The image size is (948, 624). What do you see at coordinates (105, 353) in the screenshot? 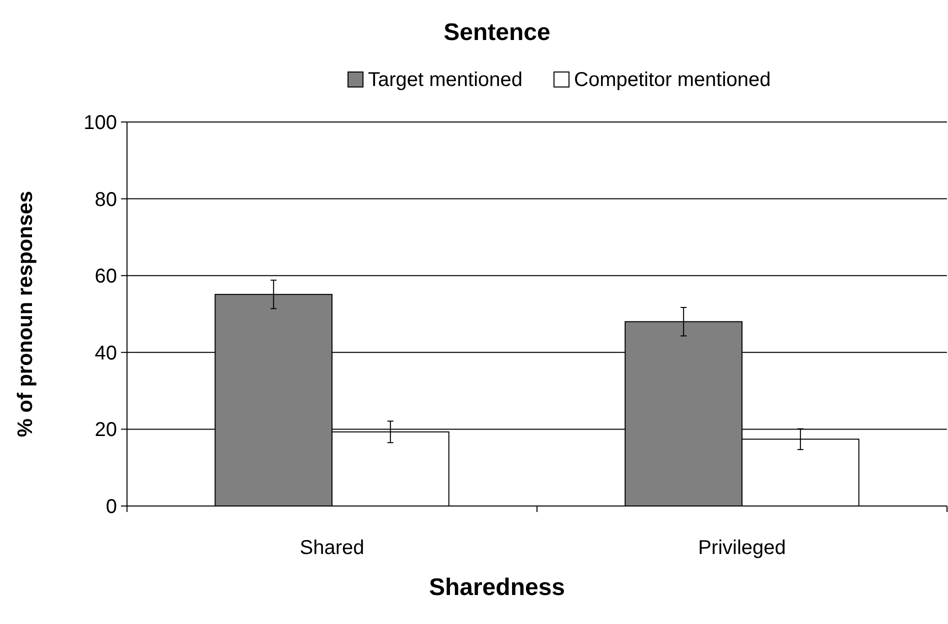
I see `y-tick-label: 40` at bounding box center [105, 353].